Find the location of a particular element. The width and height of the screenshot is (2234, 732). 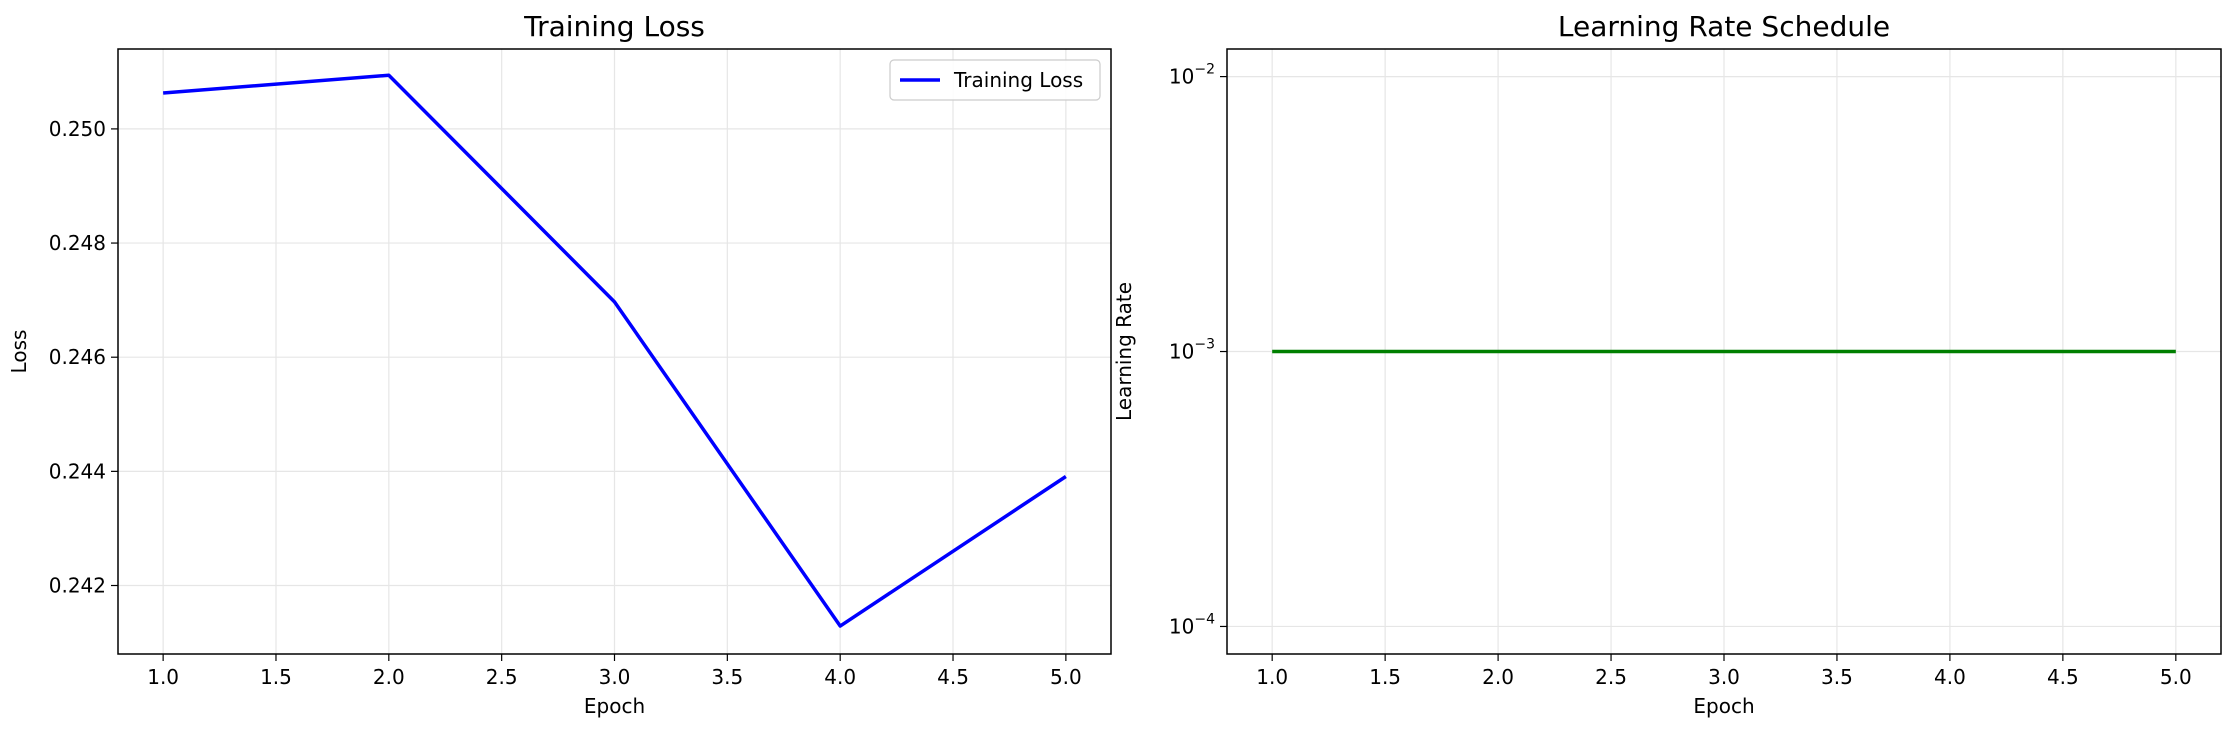

learning-rate-x-axis-label: Epoch is located at coordinates (1723, 706).